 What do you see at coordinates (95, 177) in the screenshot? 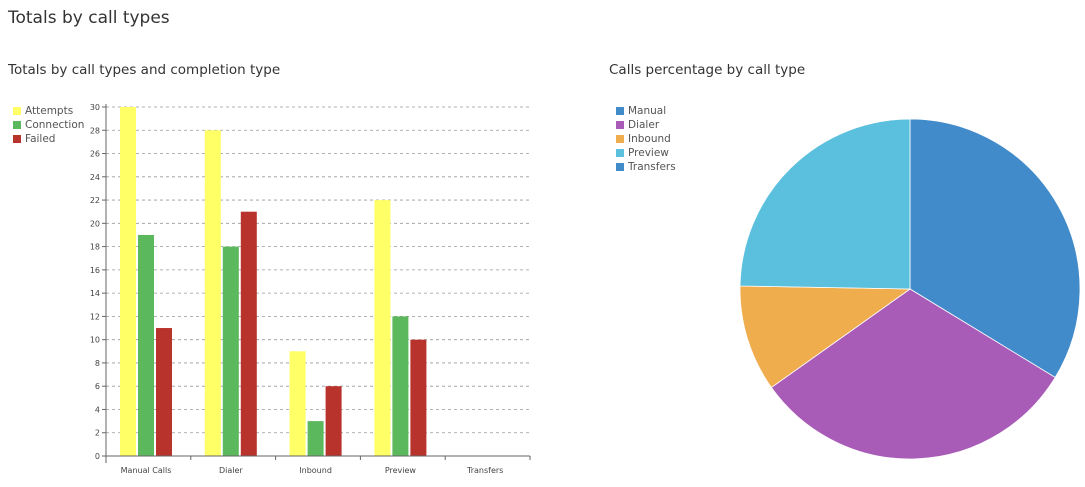
I see `y-tick-label: 24` at bounding box center [95, 177].